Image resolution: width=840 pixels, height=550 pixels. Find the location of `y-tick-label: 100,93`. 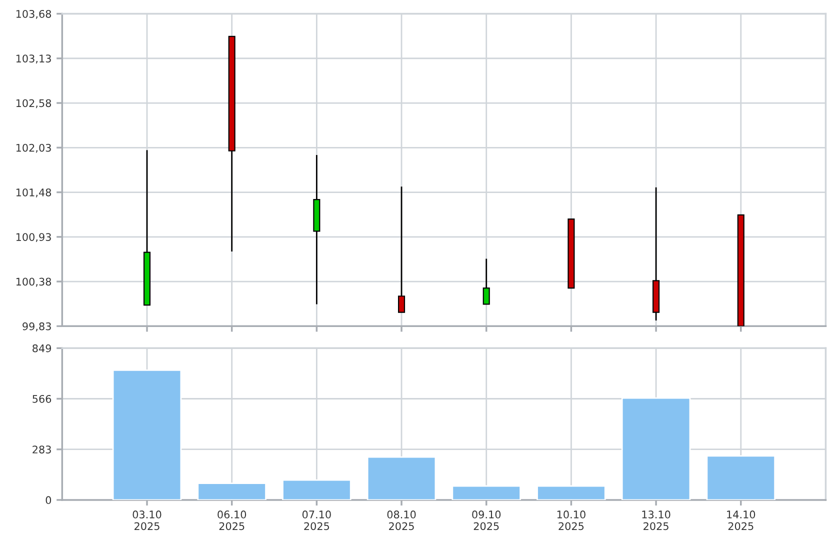

y-tick-label: 100,93 is located at coordinates (33, 237).